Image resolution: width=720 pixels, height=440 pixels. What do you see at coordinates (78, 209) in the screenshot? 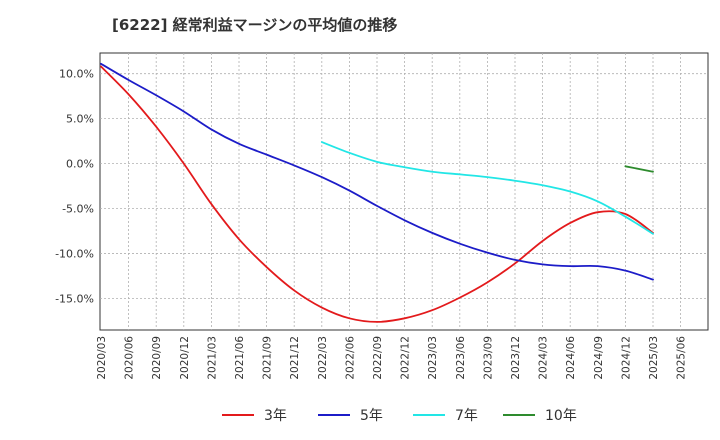
I see `y-tick-label: -5.0%` at bounding box center [78, 209].